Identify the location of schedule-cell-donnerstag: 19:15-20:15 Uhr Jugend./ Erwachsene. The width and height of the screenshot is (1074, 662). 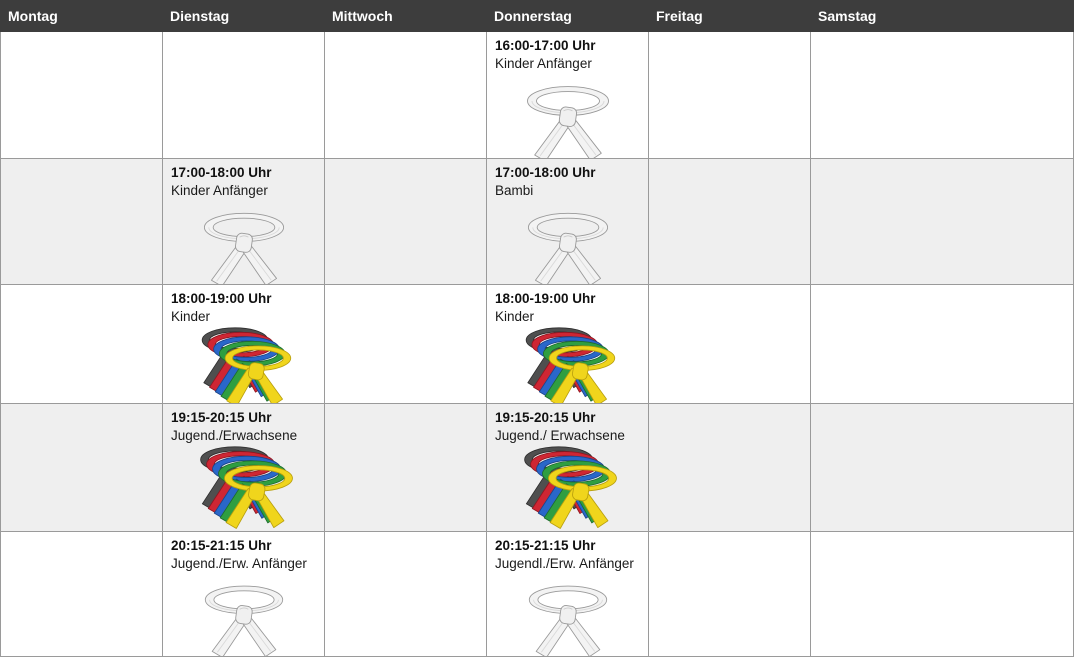
(568, 468).